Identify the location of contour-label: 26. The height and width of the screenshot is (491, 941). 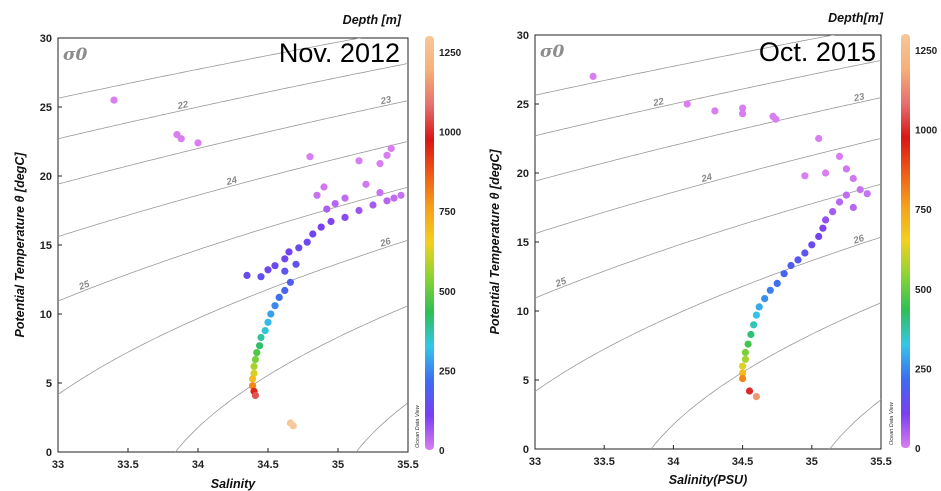
(385, 243).